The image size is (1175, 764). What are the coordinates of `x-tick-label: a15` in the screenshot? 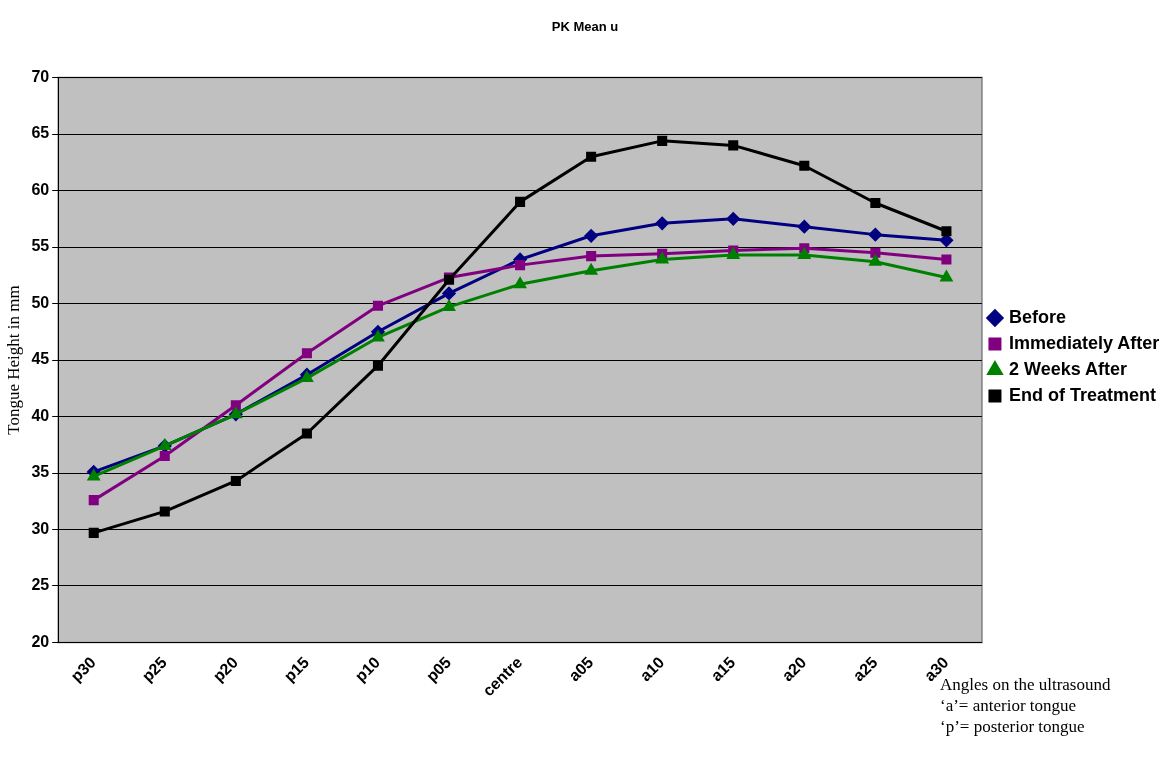 It's located at (723, 669).